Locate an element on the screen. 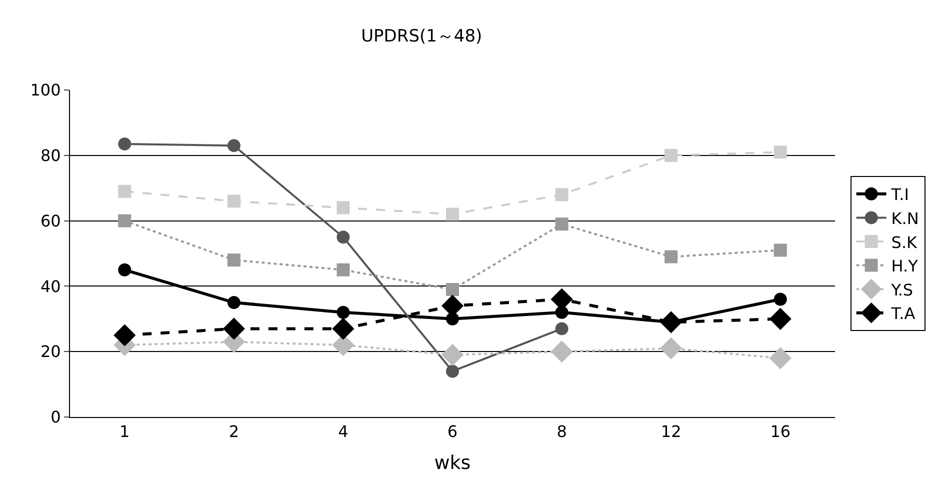  x-tick-label: 1 is located at coordinates (125, 432).